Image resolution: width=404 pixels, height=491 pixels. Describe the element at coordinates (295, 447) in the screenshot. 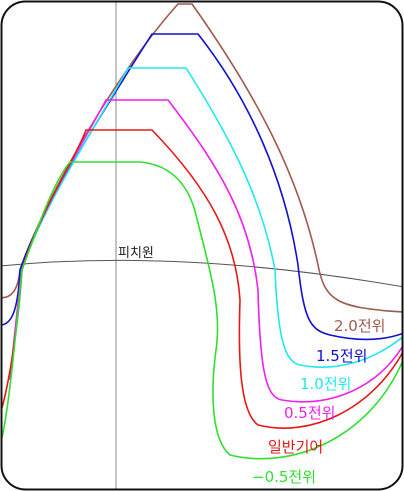

I see `label-standard-gear: 일반기어` at that location.